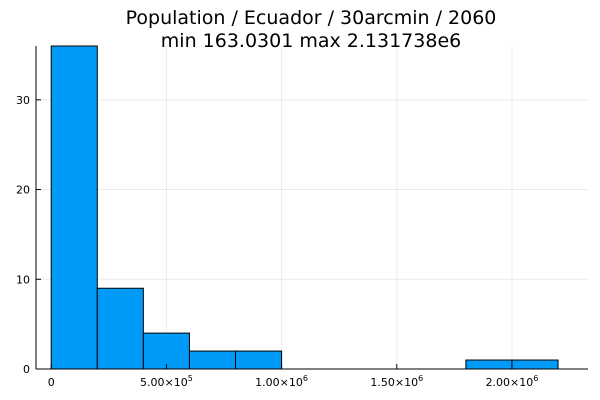  Describe the element at coordinates (512, 381) in the screenshot. I see `x-tick-label: 2.00×10⁶` at that location.